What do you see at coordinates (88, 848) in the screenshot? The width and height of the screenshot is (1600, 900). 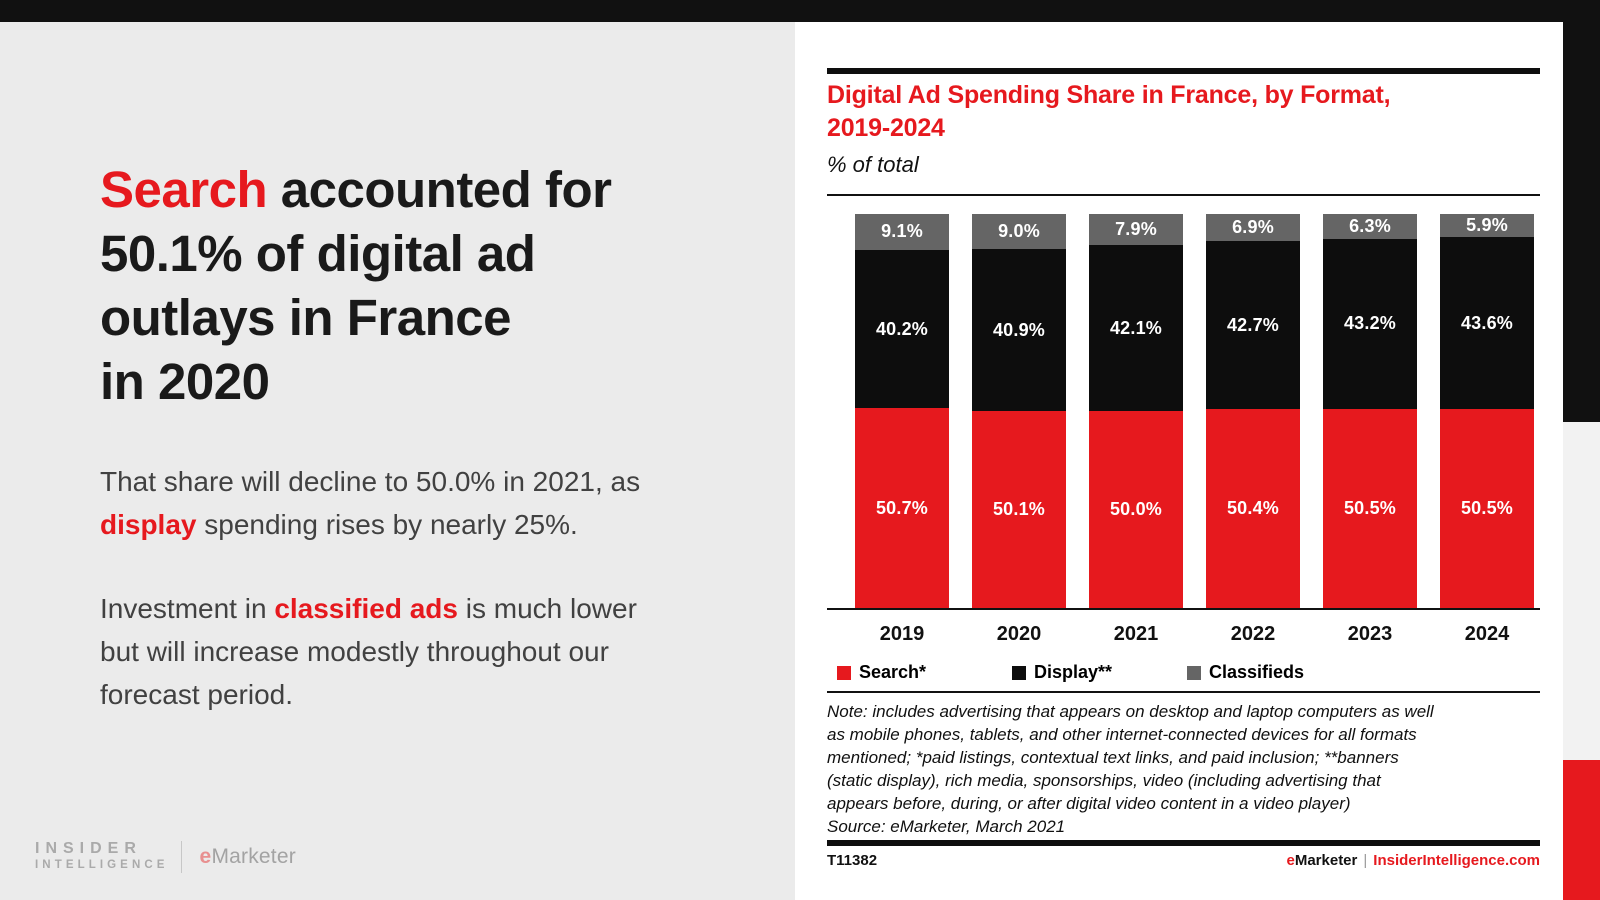 I see `logo-line1: INSIDER` at bounding box center [88, 848].